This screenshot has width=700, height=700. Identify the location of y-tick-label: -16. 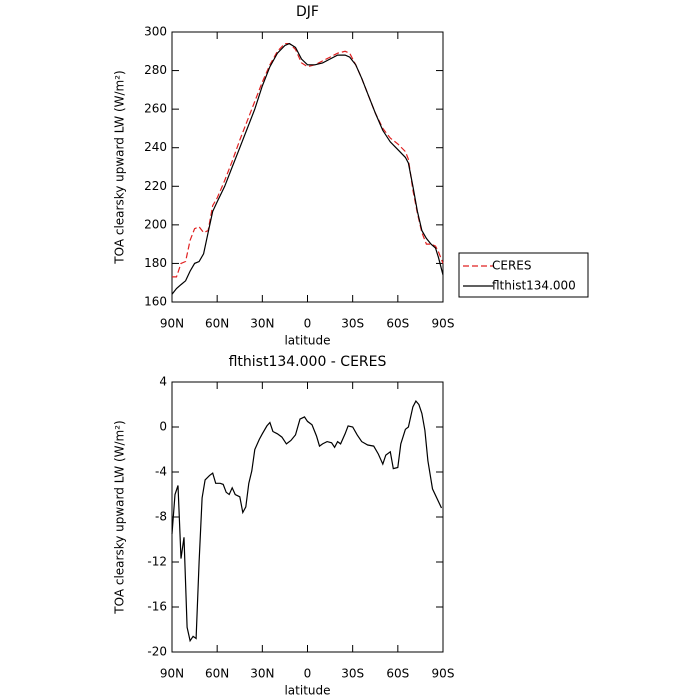
(157, 607).